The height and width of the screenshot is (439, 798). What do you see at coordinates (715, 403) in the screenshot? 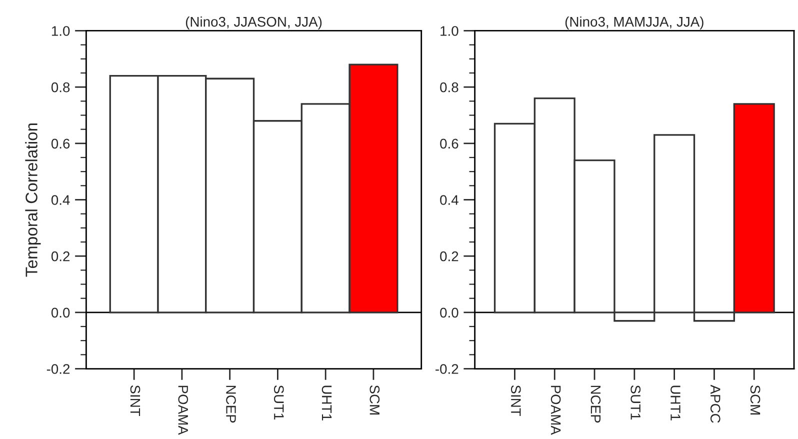
I see `x-tick-label: APCC` at bounding box center [715, 403].